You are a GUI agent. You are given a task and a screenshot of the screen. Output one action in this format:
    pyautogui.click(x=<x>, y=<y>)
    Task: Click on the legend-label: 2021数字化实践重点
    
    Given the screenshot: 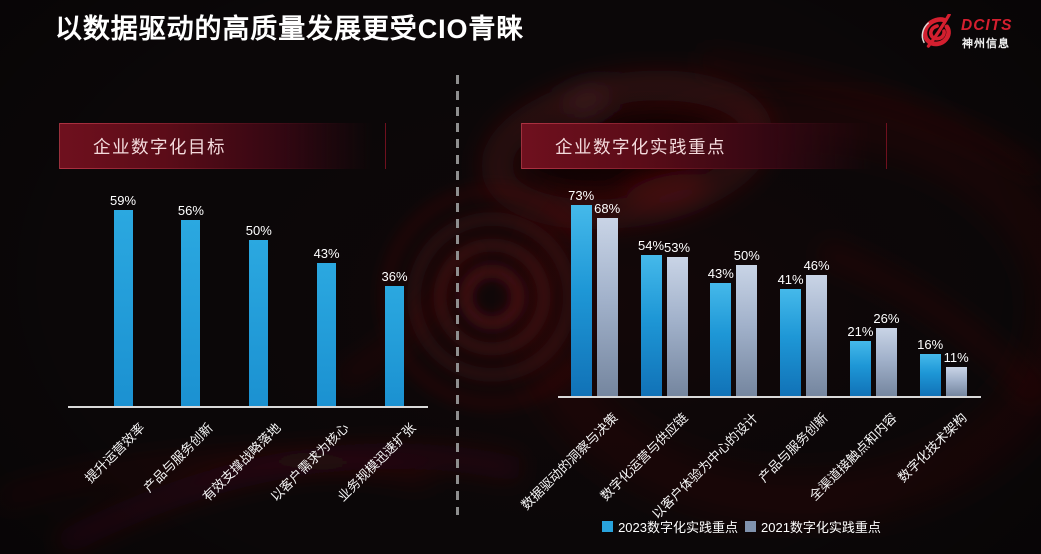 What is the action you would take?
    pyautogui.click(x=821, y=527)
    